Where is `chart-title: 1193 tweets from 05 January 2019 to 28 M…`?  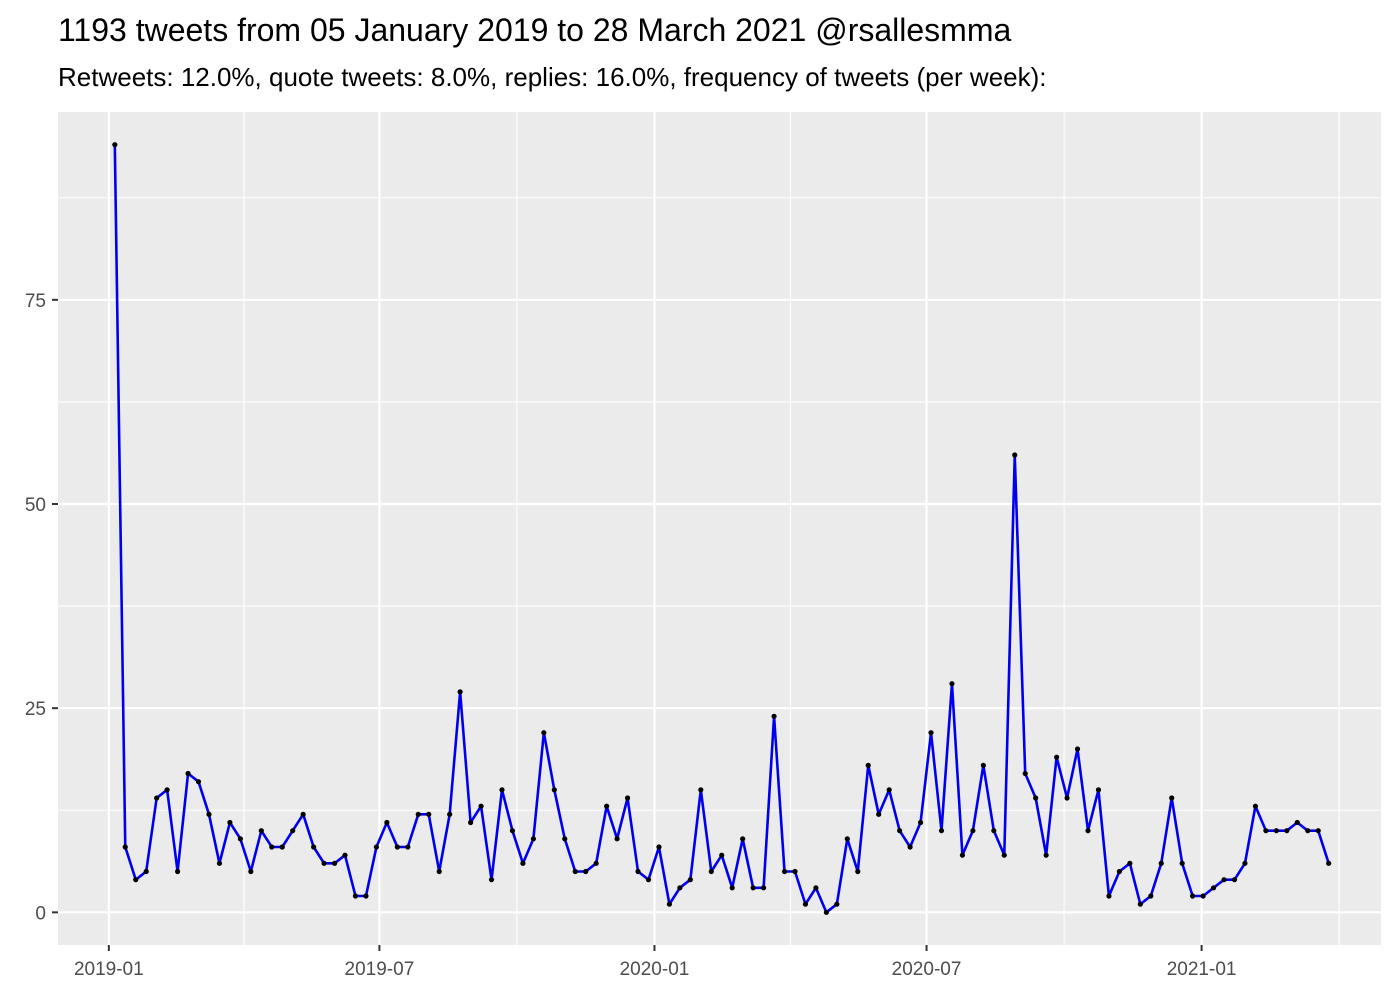
chart-title: 1193 tweets from 05 January 2019 to 28 M… is located at coordinates (535, 30).